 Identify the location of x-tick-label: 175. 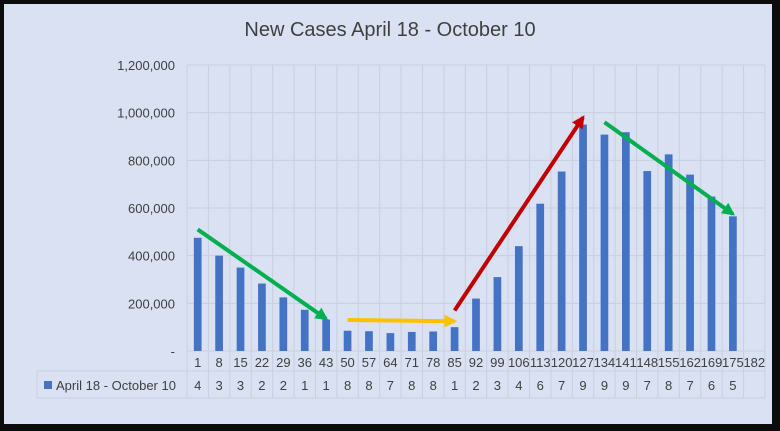
(733, 362).